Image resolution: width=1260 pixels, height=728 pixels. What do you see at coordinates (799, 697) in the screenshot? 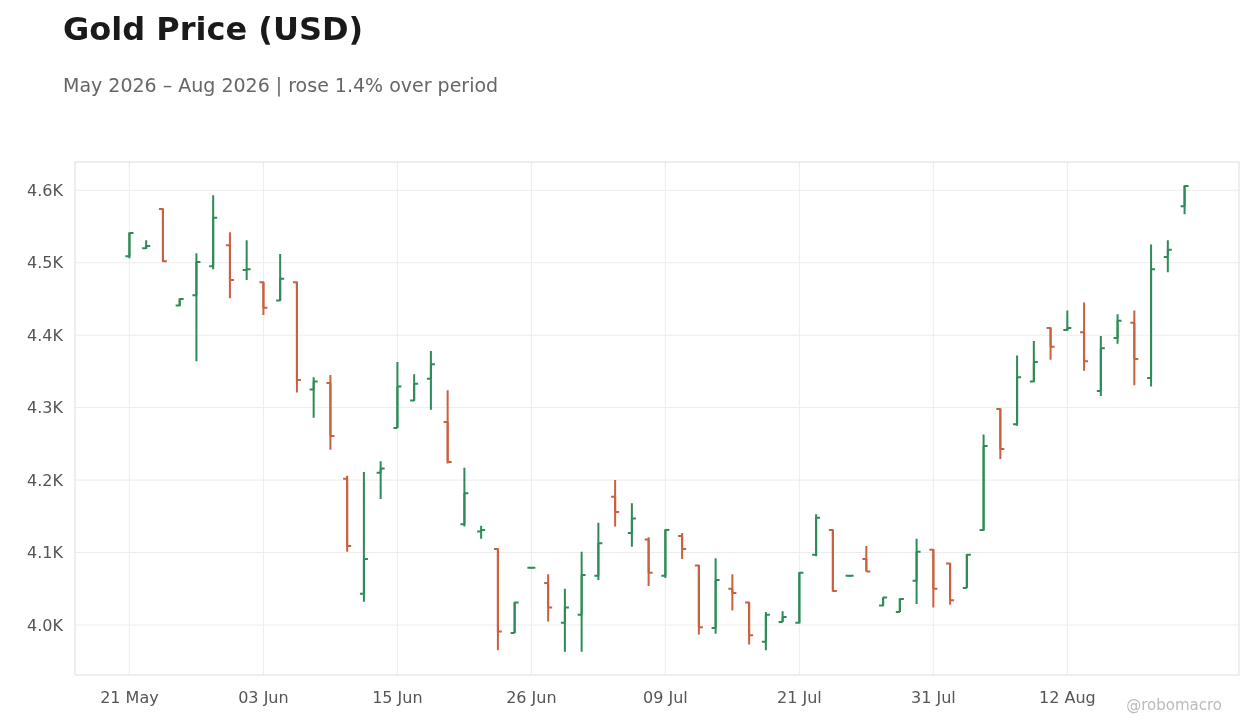
I see `x-tick-label: 21 Jul` at bounding box center [799, 697].